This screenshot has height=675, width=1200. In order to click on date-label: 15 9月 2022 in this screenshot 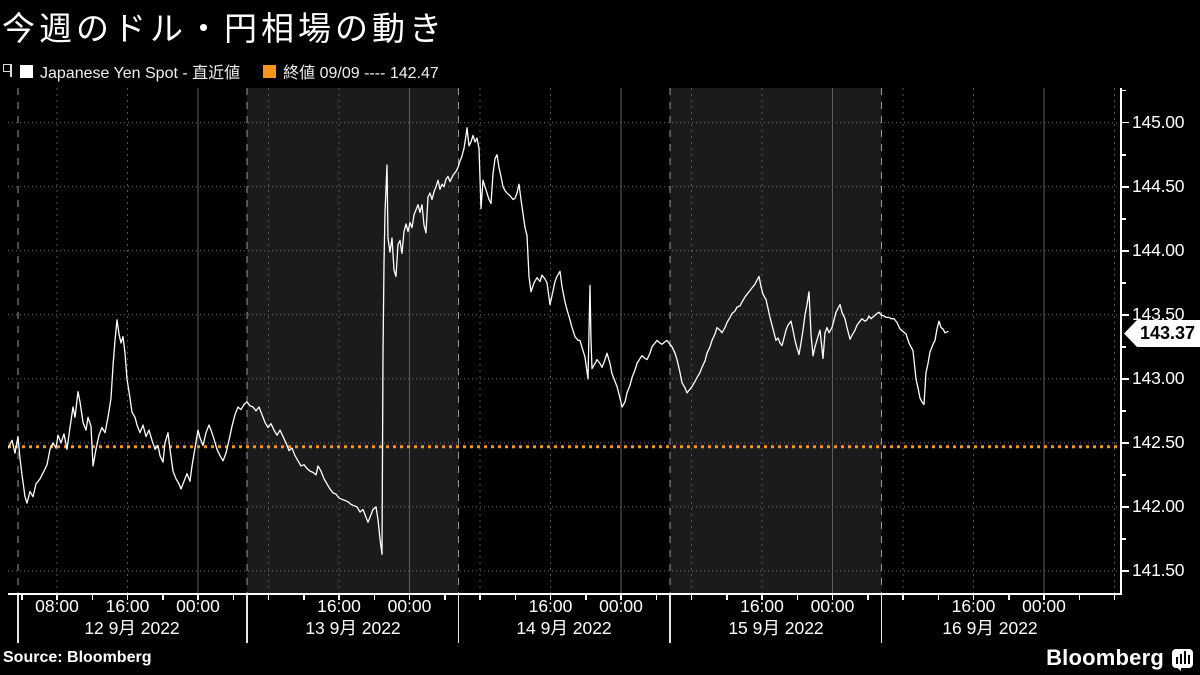, I will do `click(776, 628)`.